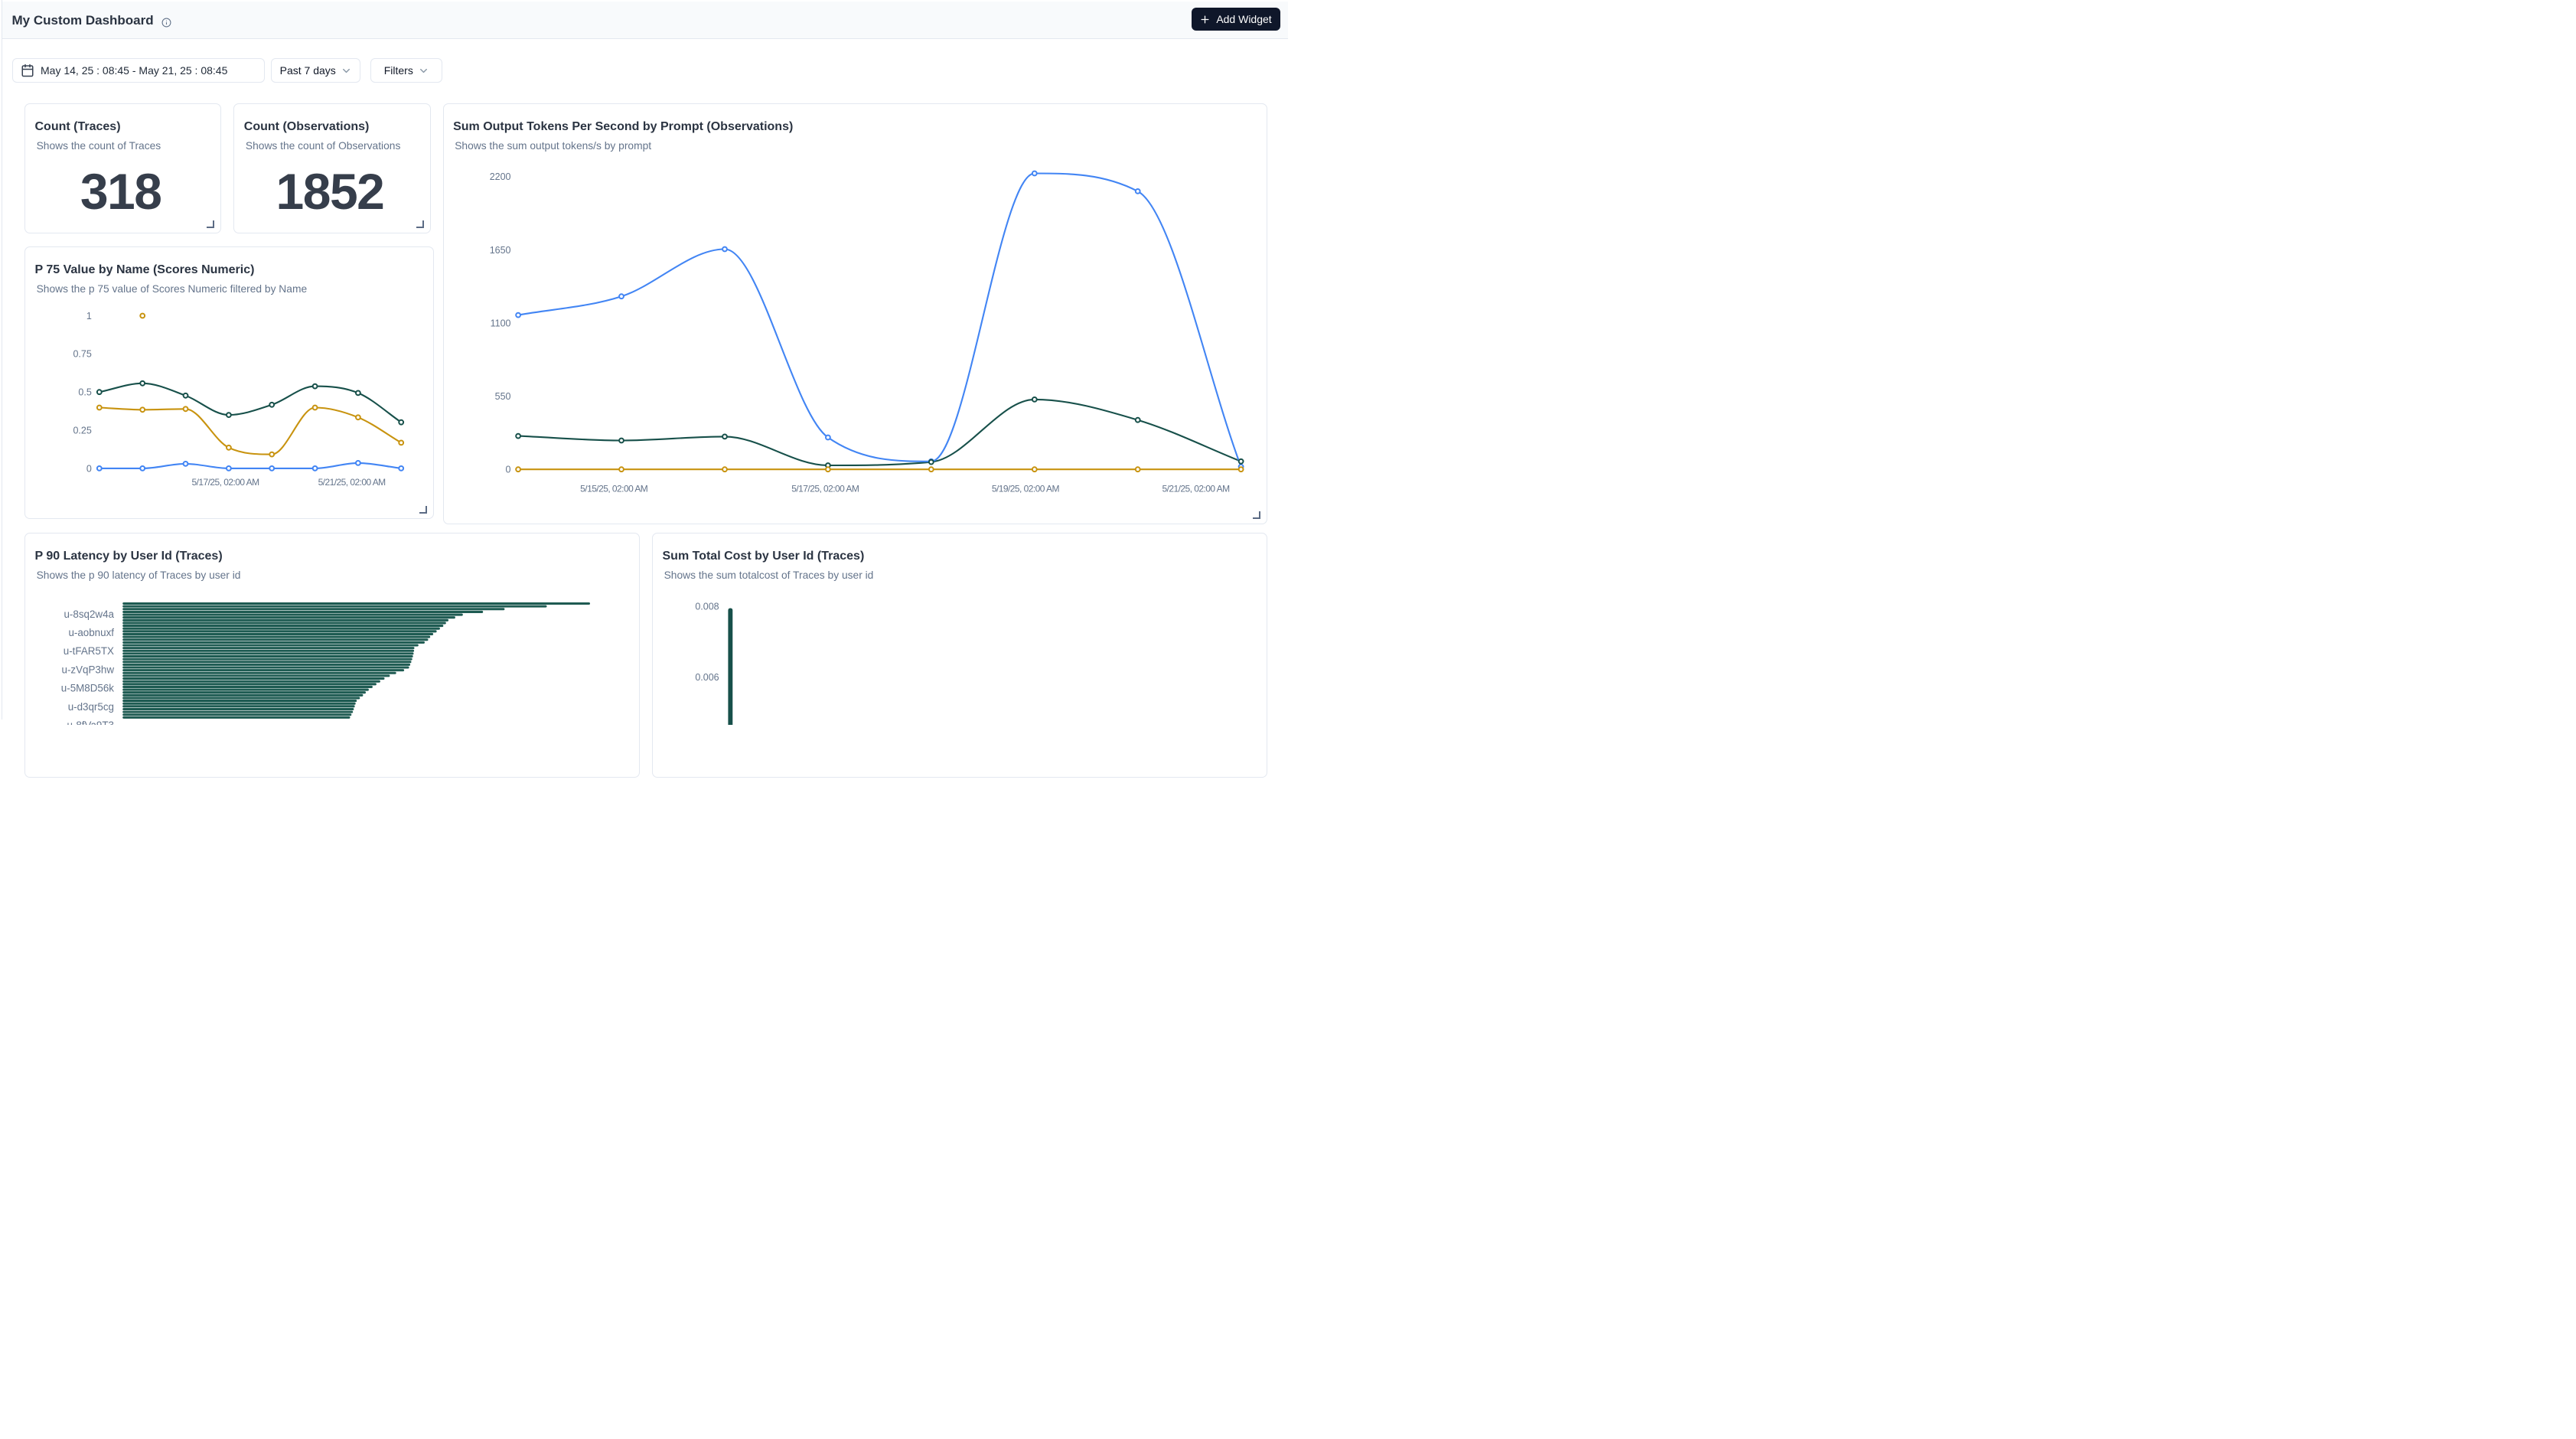 The height and width of the screenshot is (1439, 2576). I want to click on svg-text: u-aobnuxf, so click(91, 632).